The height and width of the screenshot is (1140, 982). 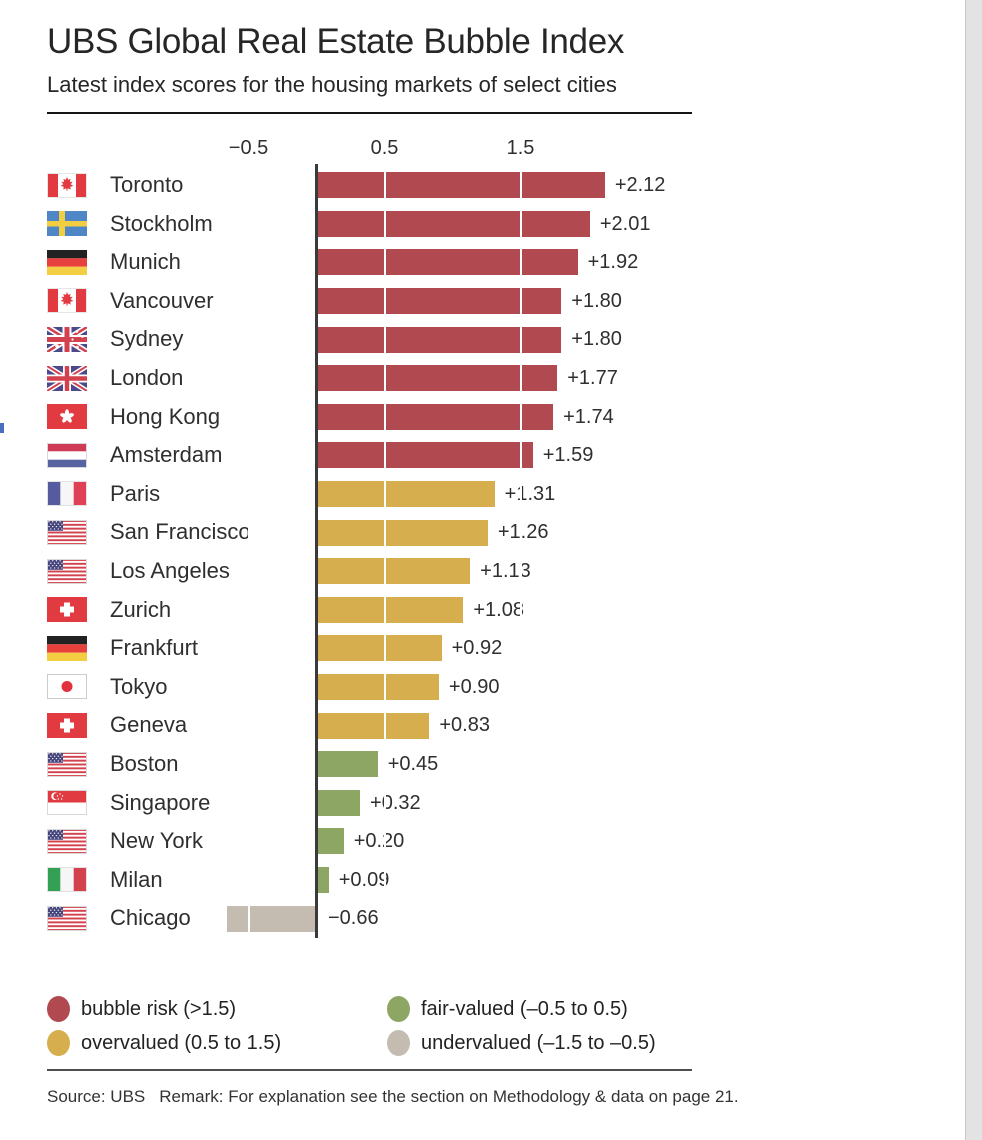 I want to click on city-row: Frankfurt +0.92, so click(x=481, y=648).